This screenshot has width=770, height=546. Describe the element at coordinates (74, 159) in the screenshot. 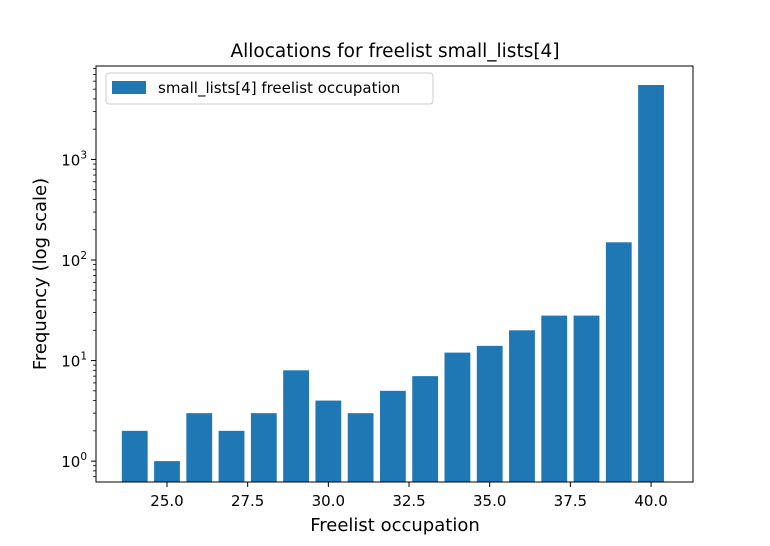

I see `y-tick-label: 10³` at that location.